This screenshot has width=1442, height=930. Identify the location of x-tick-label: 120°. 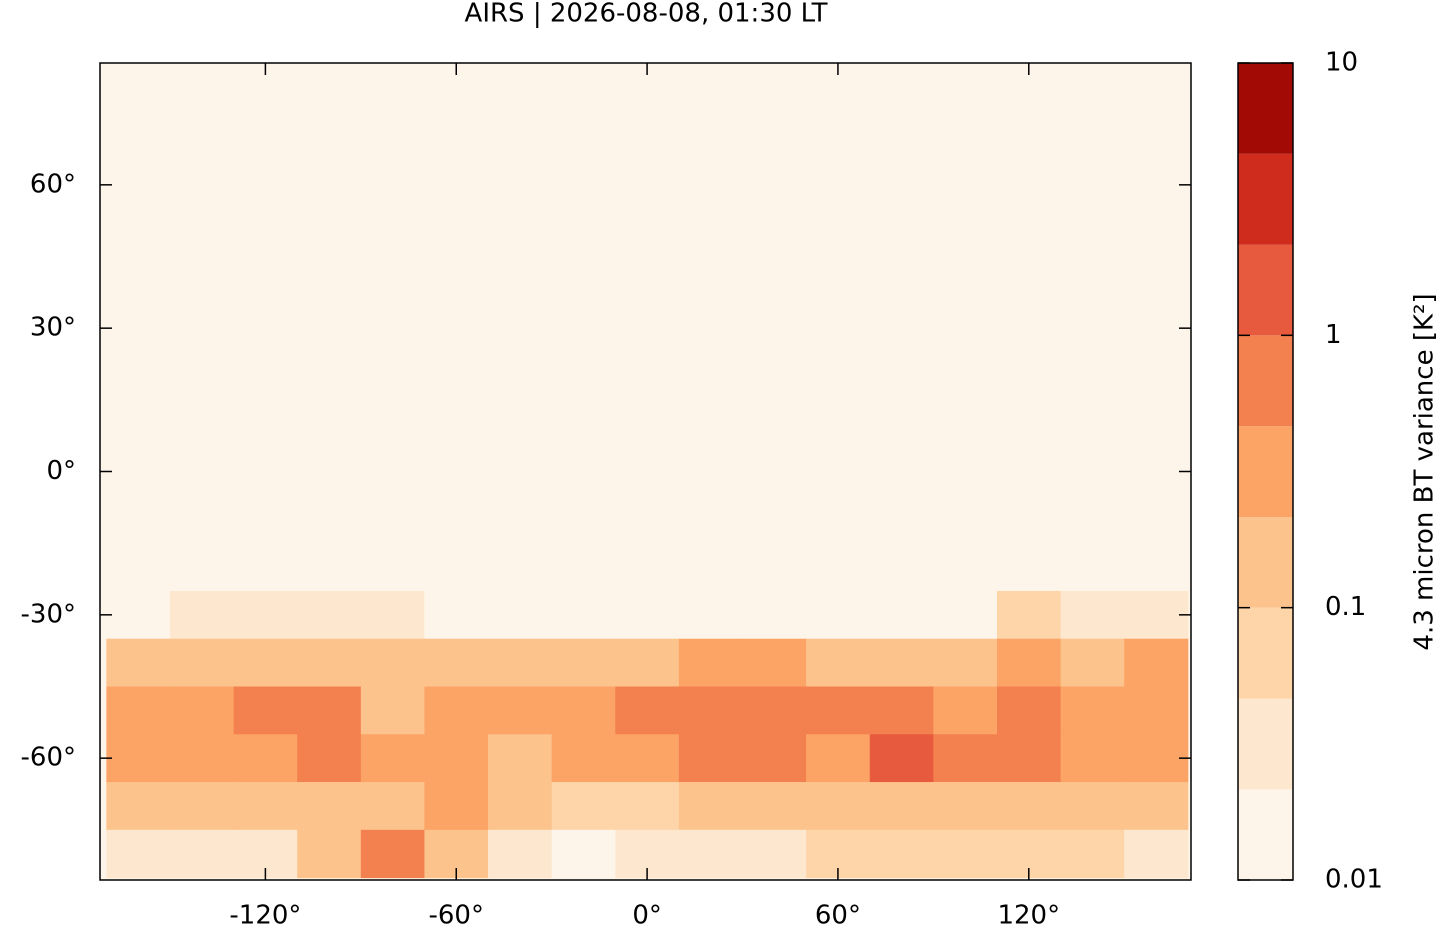
(1028, 915).